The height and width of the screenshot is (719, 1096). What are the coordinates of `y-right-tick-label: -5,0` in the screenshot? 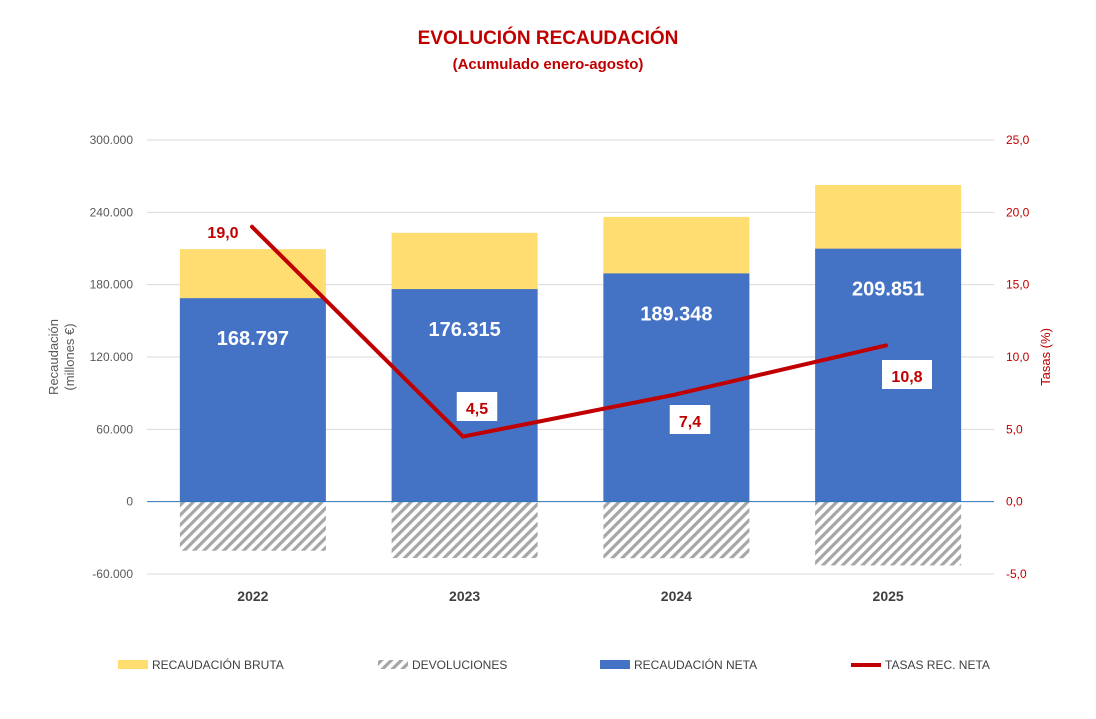 It's located at (1016, 574).